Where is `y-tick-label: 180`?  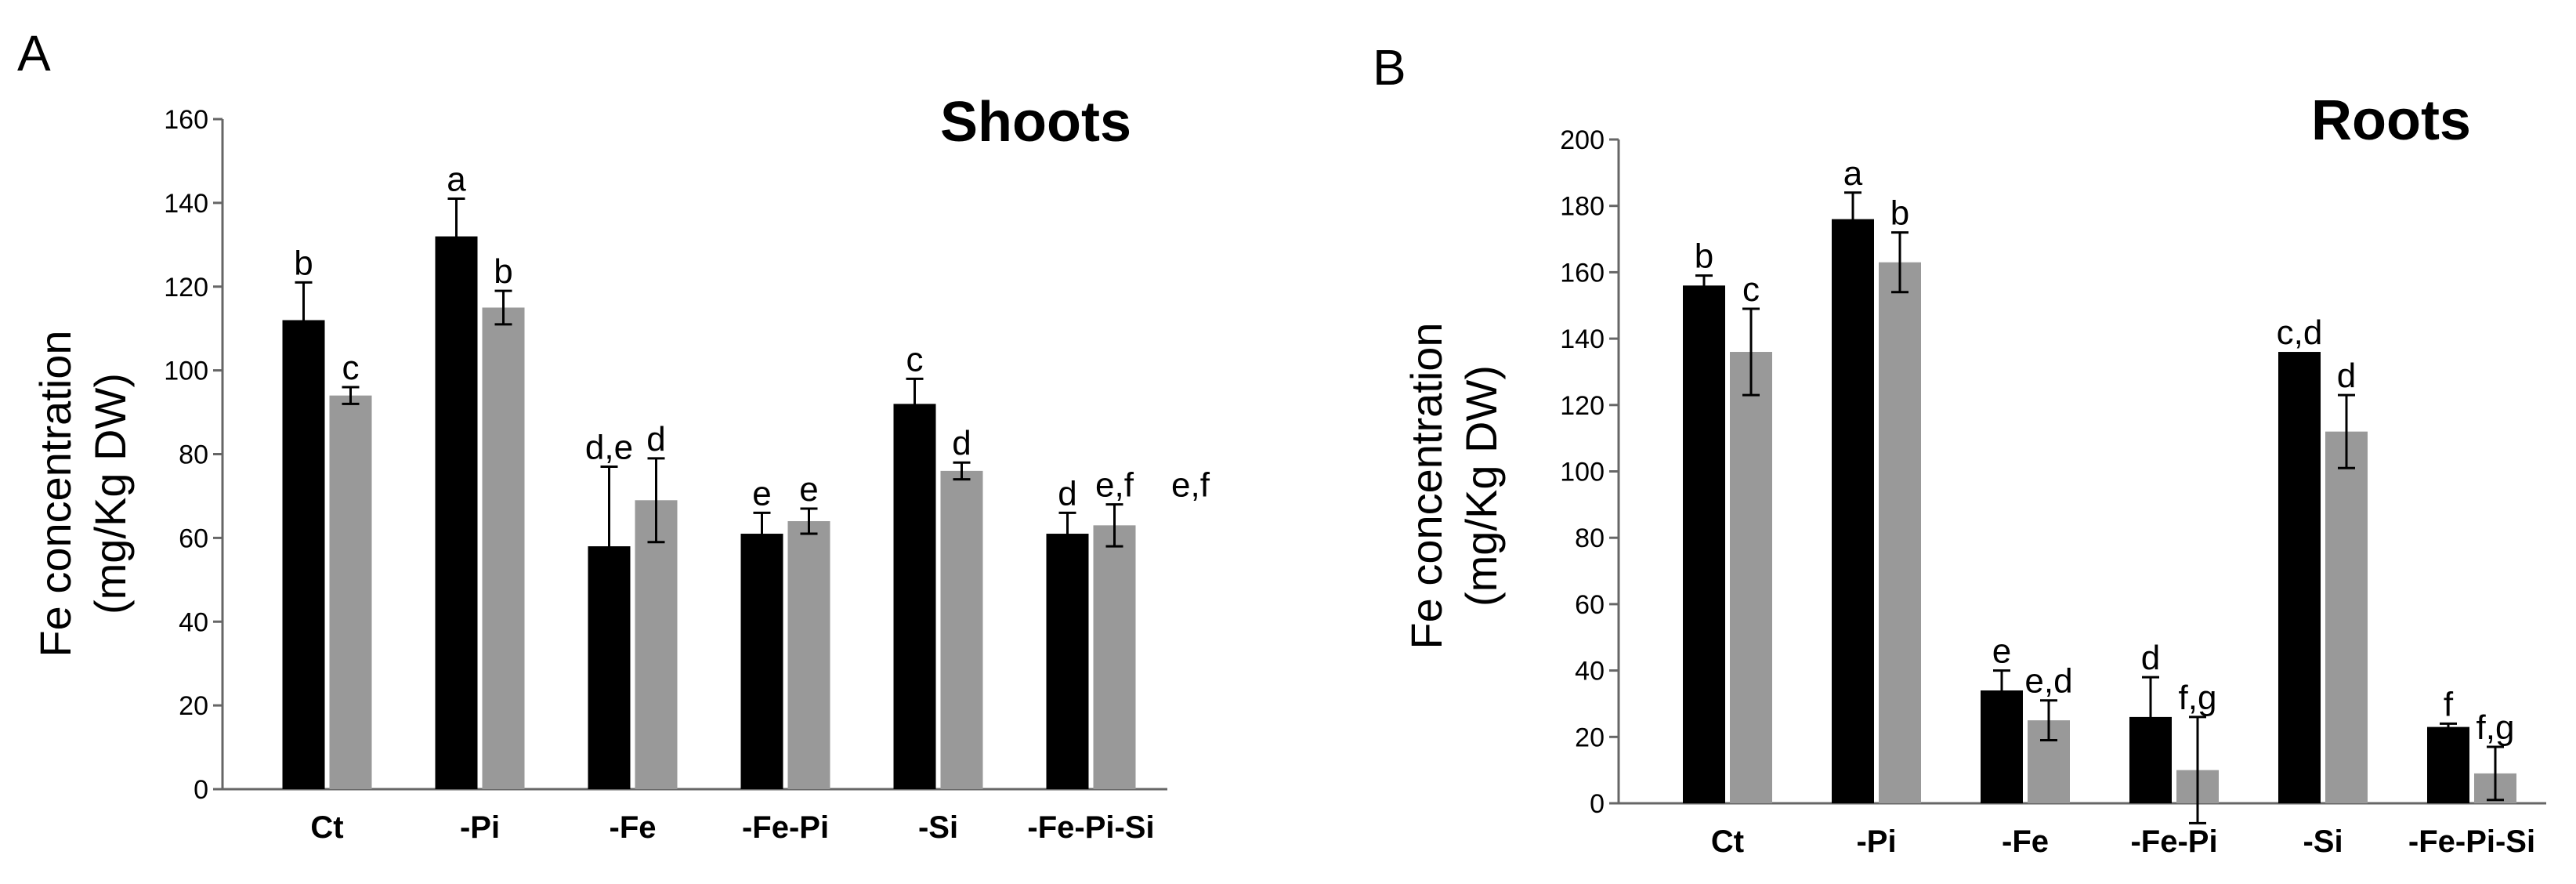
y-tick-label: 180 is located at coordinates (1582, 207).